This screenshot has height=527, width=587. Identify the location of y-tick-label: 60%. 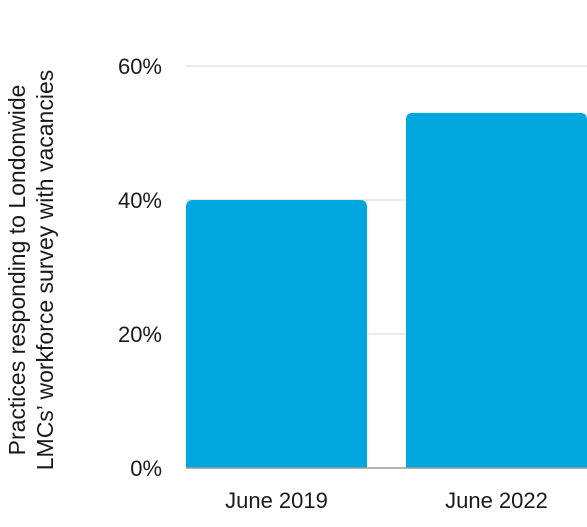
(140, 66).